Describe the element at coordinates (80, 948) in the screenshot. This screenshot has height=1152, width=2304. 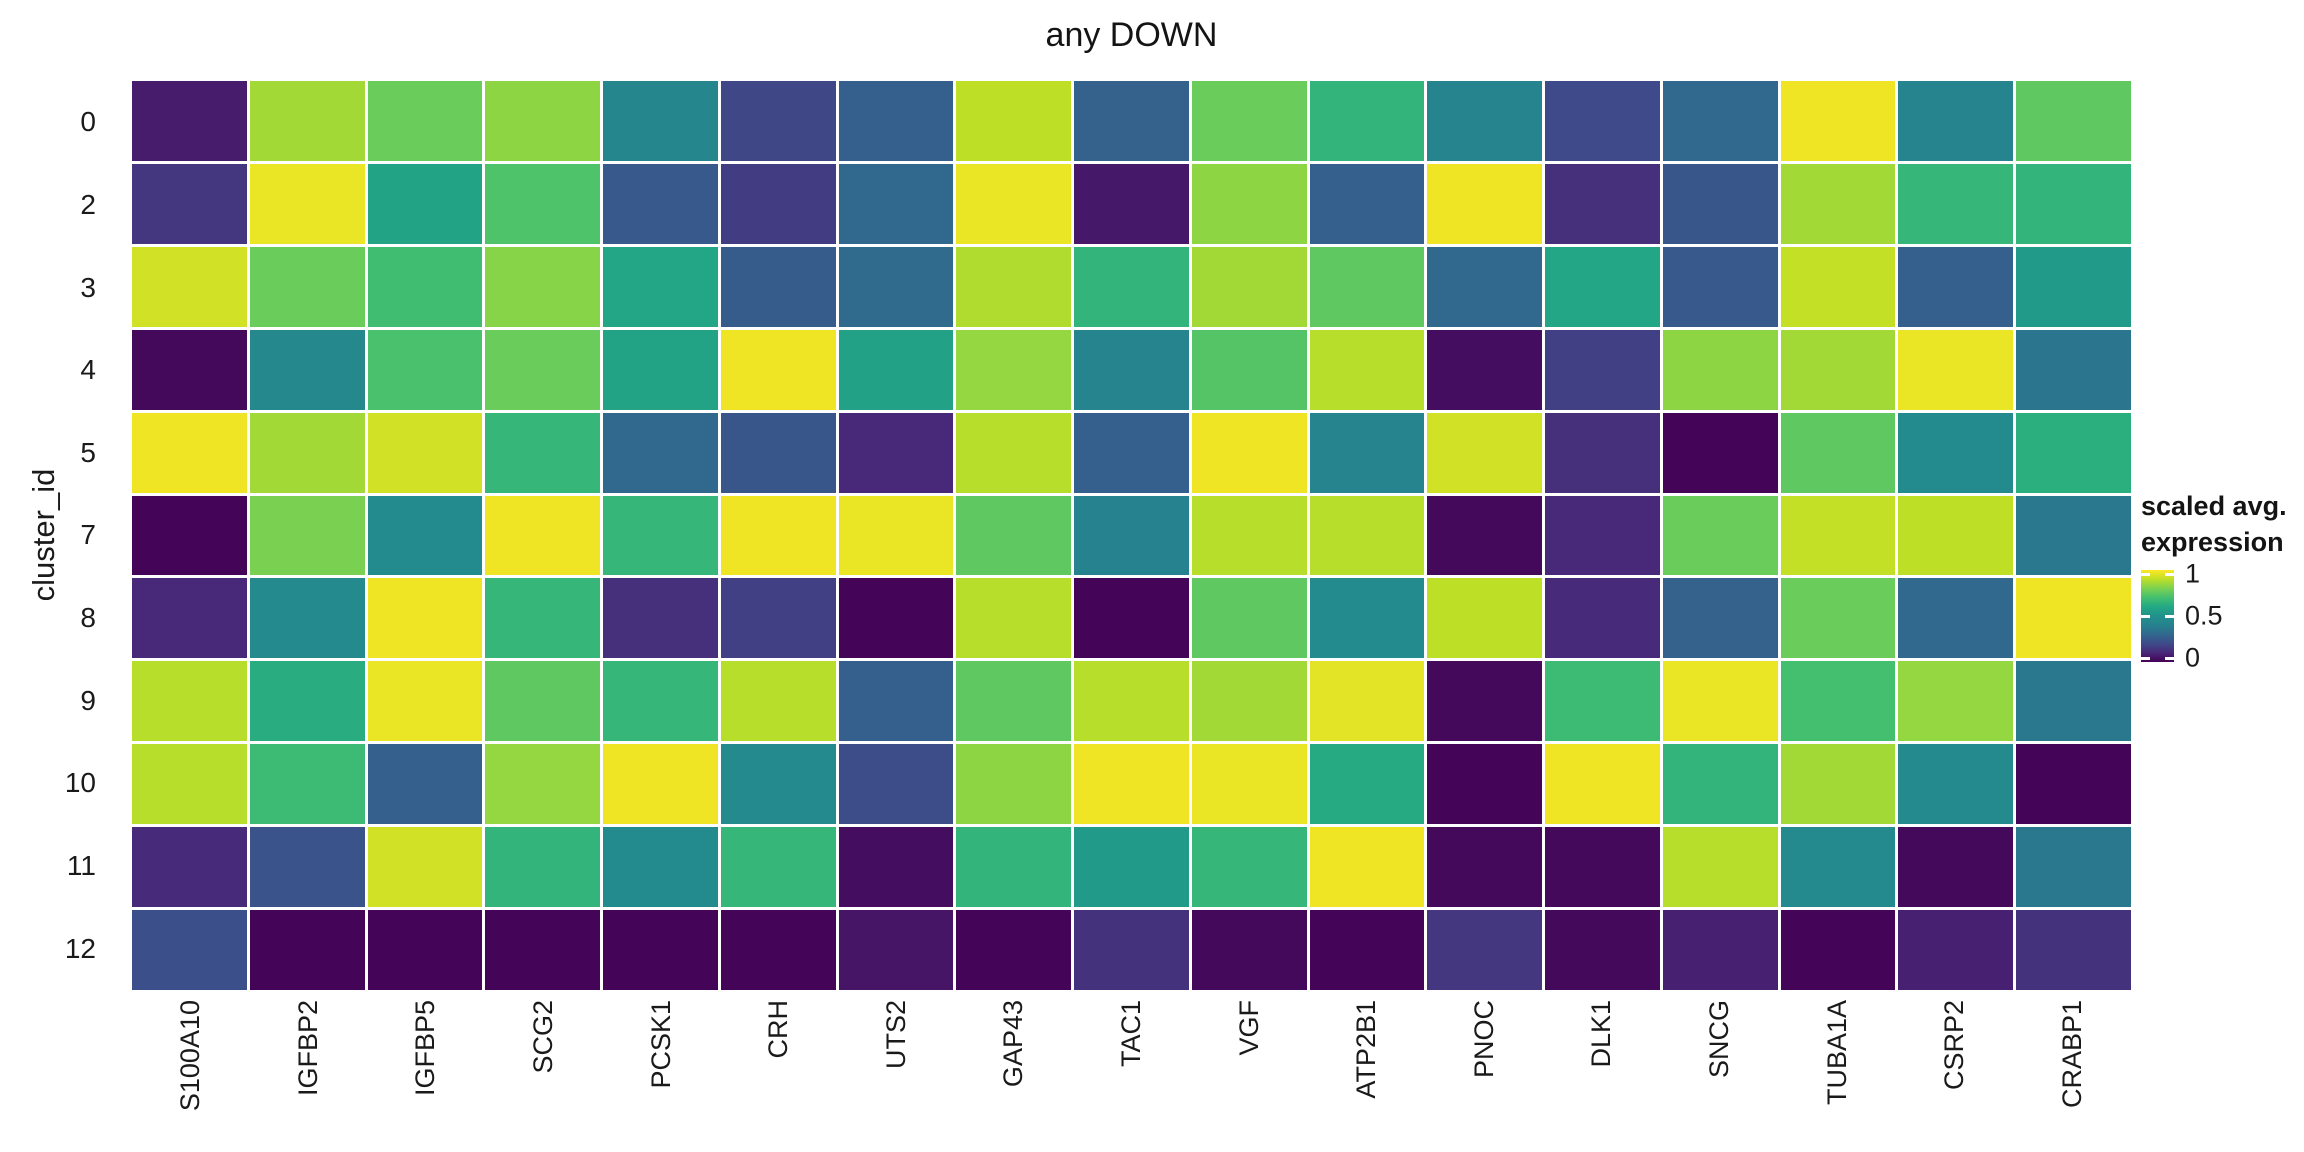
I see `y-tick-label: 12` at that location.